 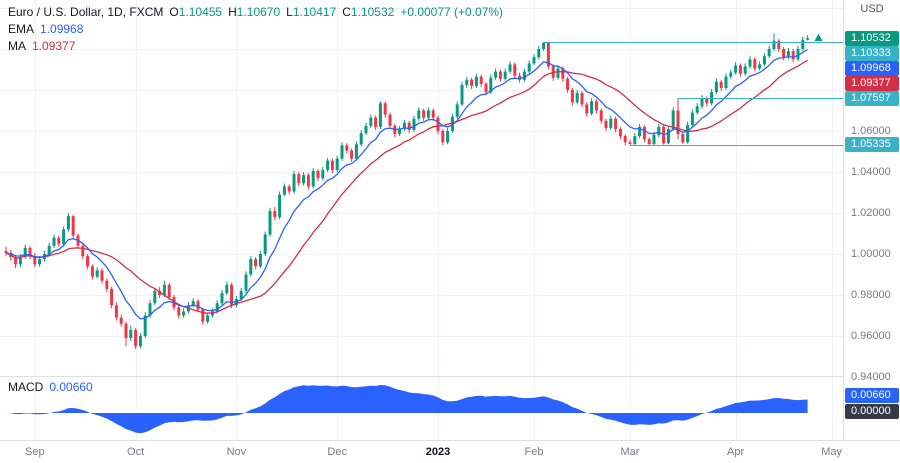 I want to click on macd-pane: MACD 0.00660, so click(x=421, y=408).